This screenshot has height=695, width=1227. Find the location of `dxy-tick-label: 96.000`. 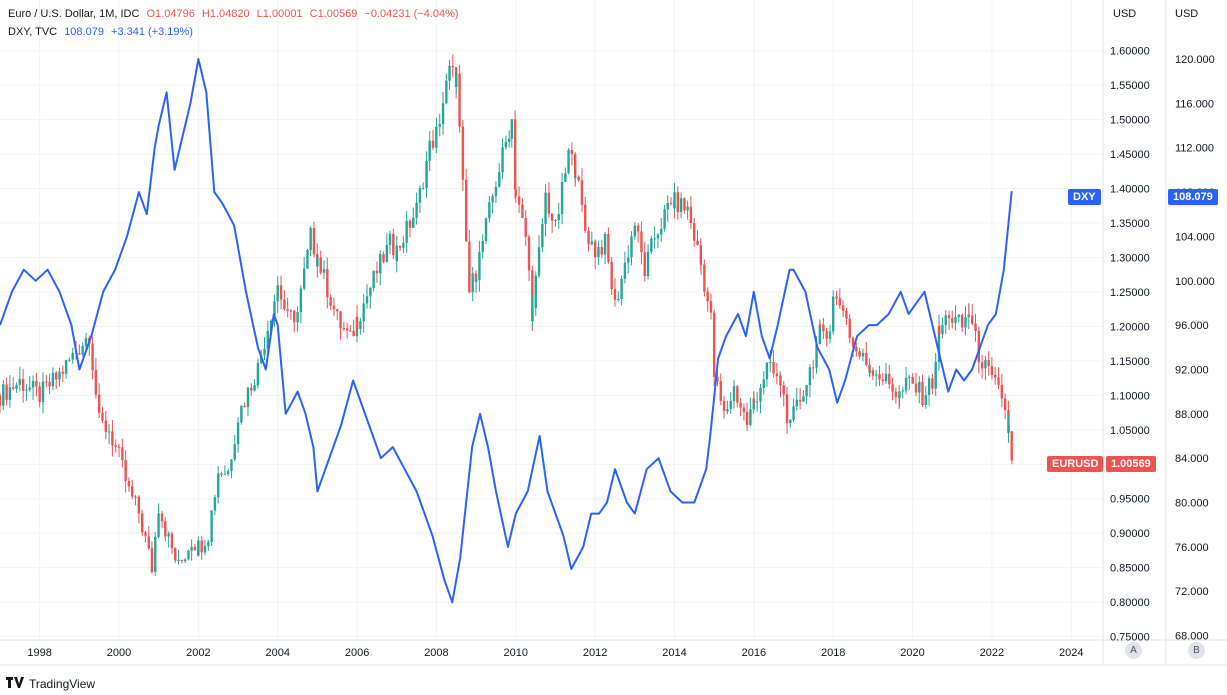

dxy-tick-label: 96.000 is located at coordinates (1192, 326).